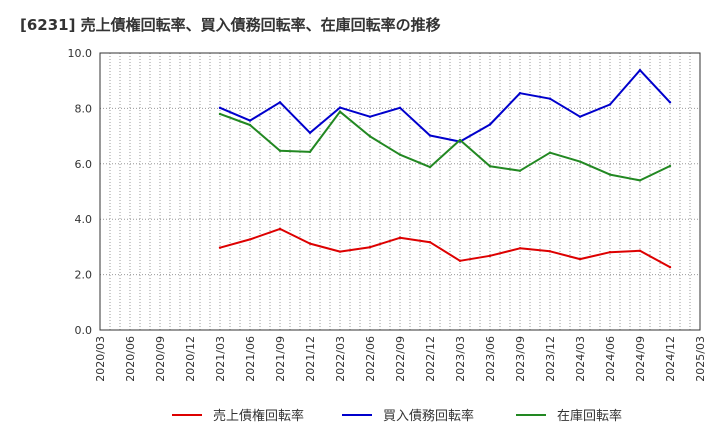 Image resolution: width=720 pixels, height=440 pixels. Describe the element at coordinates (220, 359) in the screenshot. I see `x-tick-label: 2021/03` at that location.